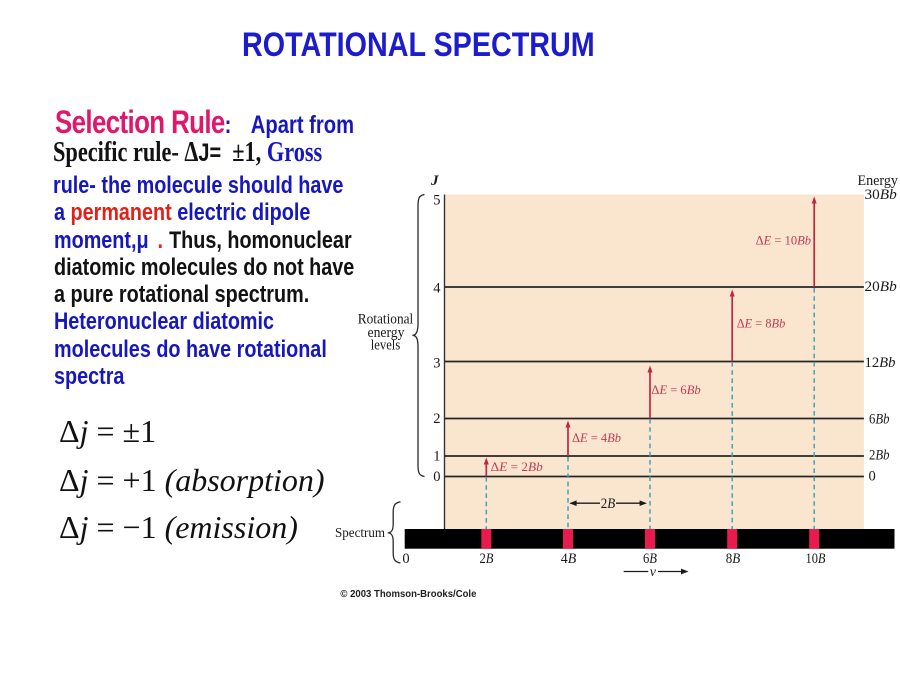  What do you see at coordinates (881, 195) in the screenshot?
I see `svg-text: 30Bb` at bounding box center [881, 195].